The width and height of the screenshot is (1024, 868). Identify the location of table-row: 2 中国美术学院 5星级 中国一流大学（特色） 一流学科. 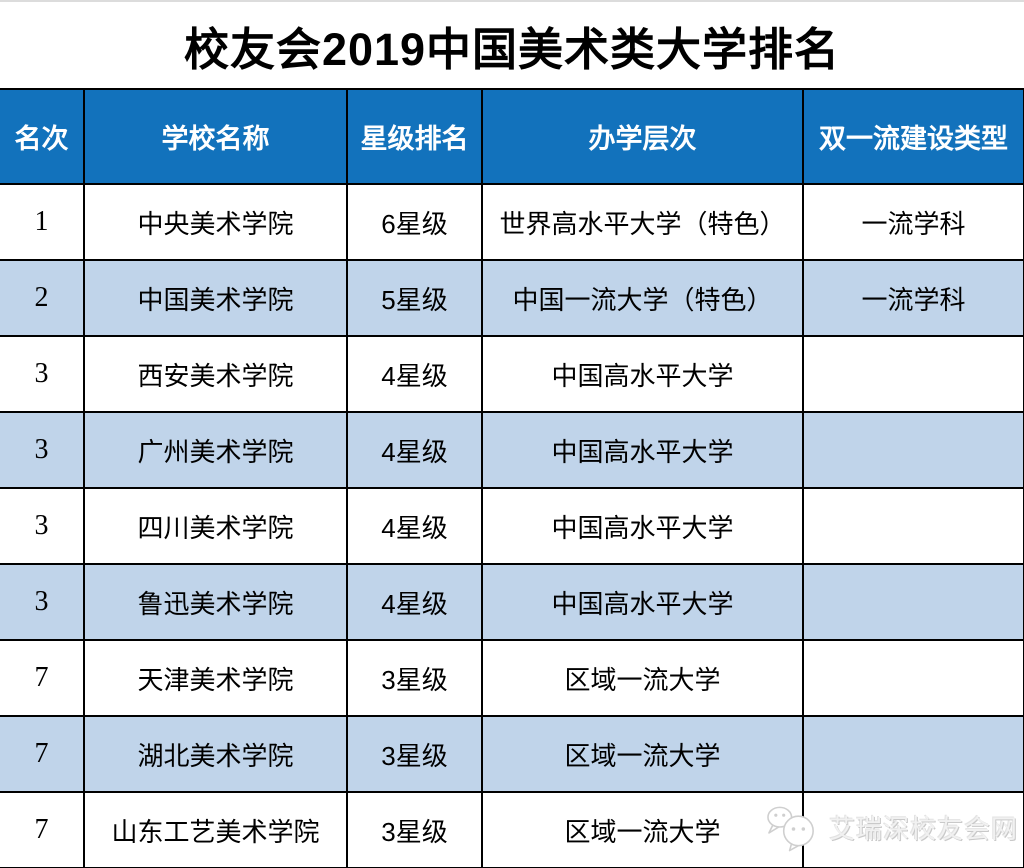
(512, 298).